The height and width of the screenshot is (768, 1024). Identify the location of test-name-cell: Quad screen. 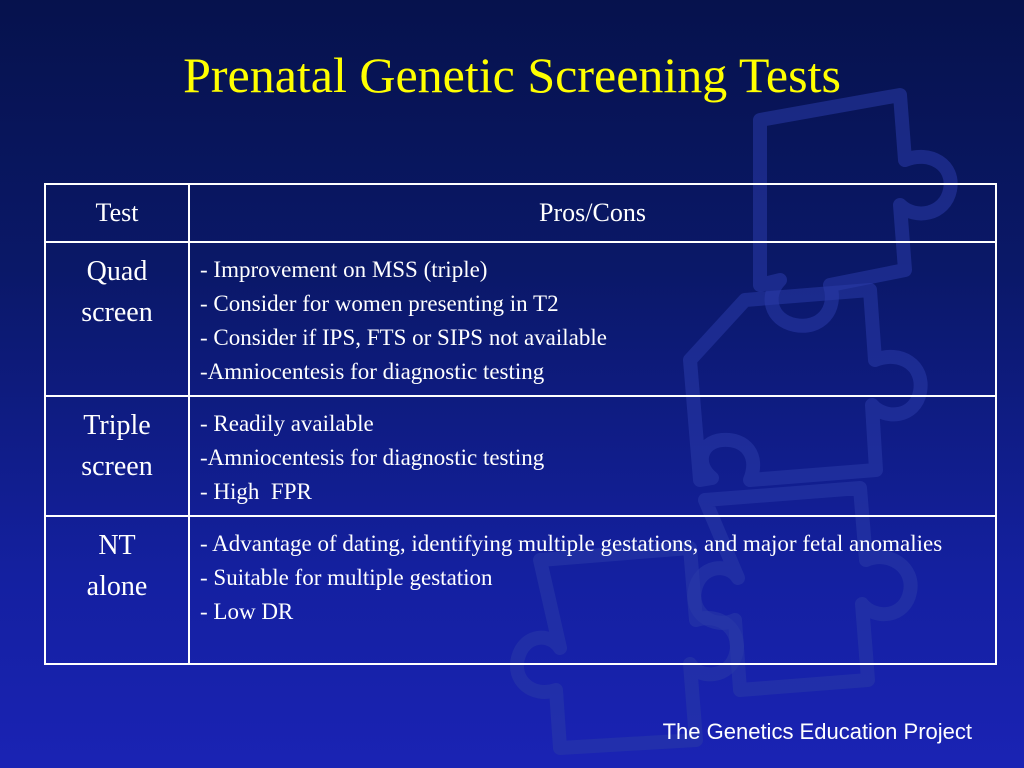
(117, 319).